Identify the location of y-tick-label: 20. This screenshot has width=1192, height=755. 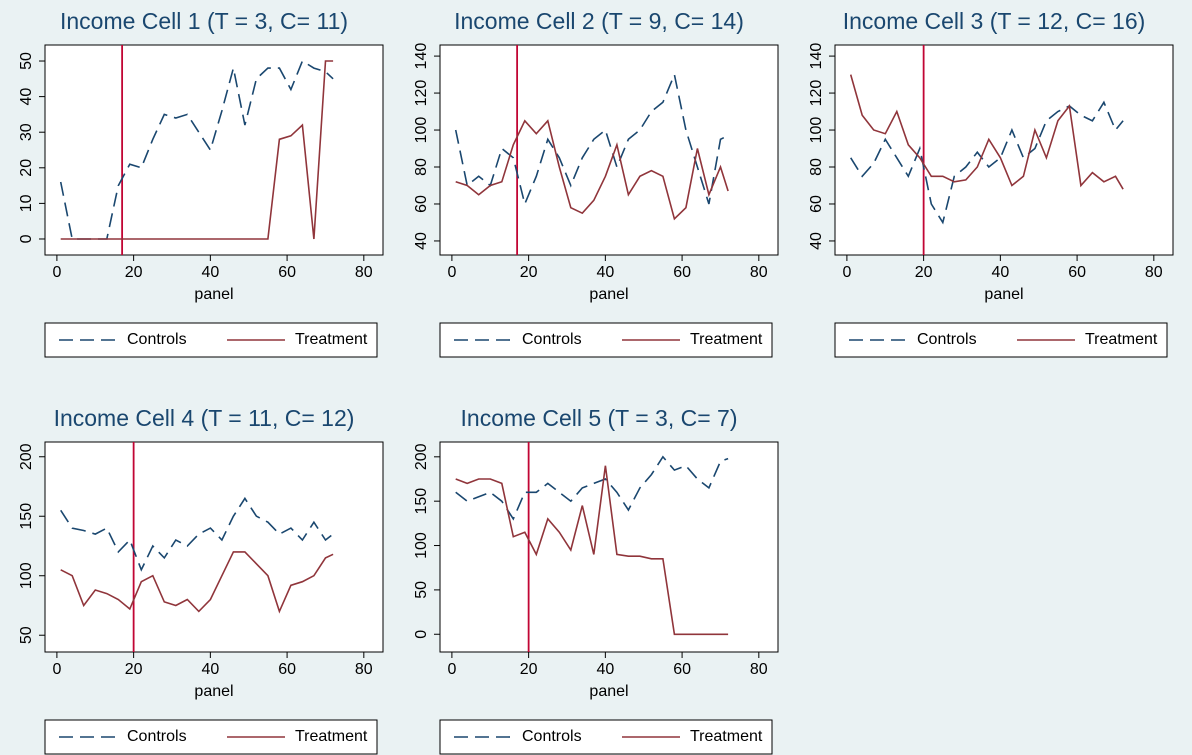
(26, 168).